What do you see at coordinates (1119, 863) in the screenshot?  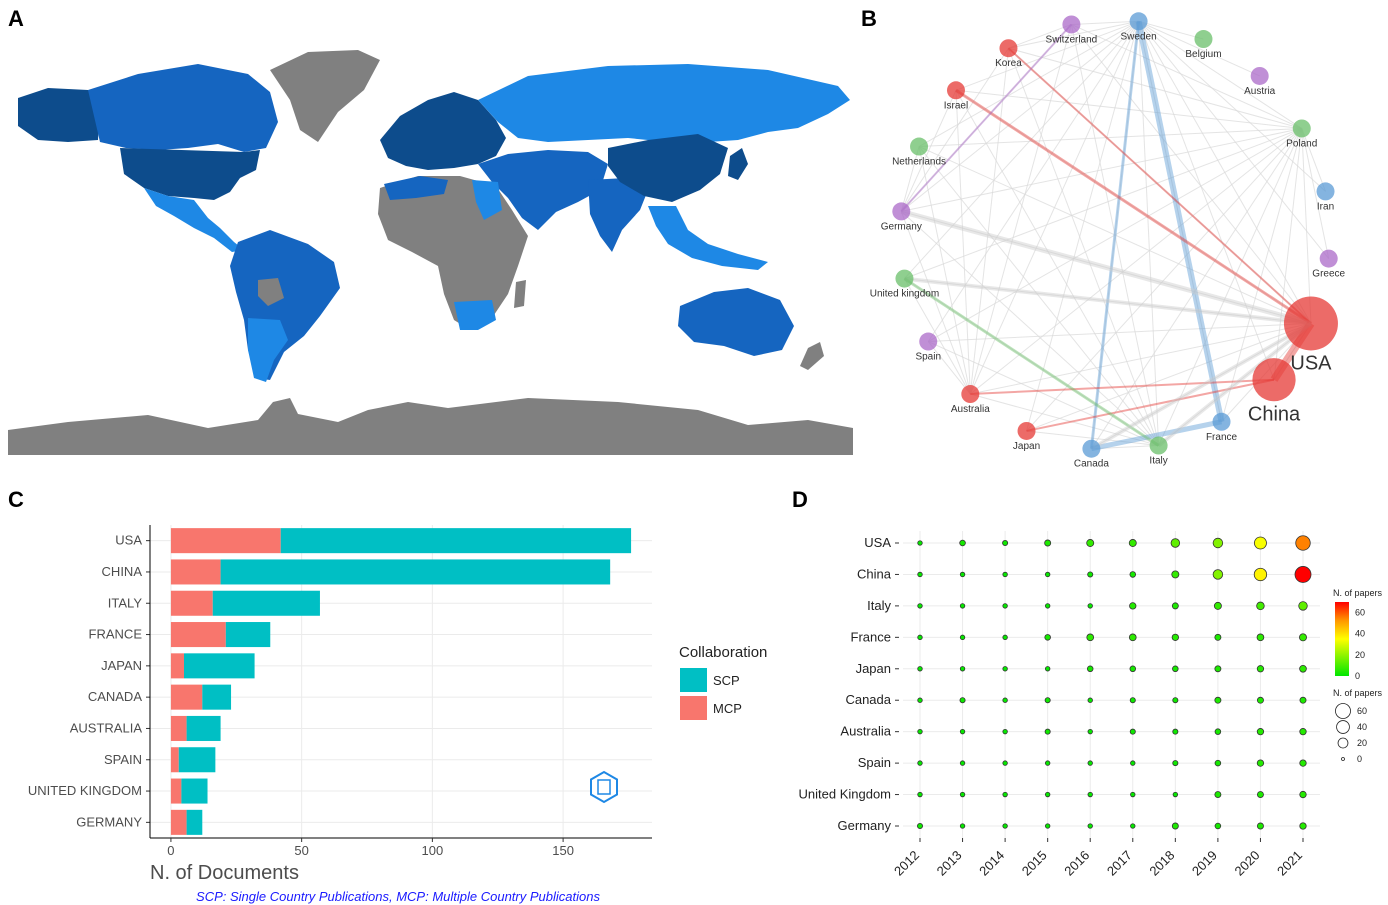 I see `x-tick-label: 2017` at bounding box center [1119, 863].